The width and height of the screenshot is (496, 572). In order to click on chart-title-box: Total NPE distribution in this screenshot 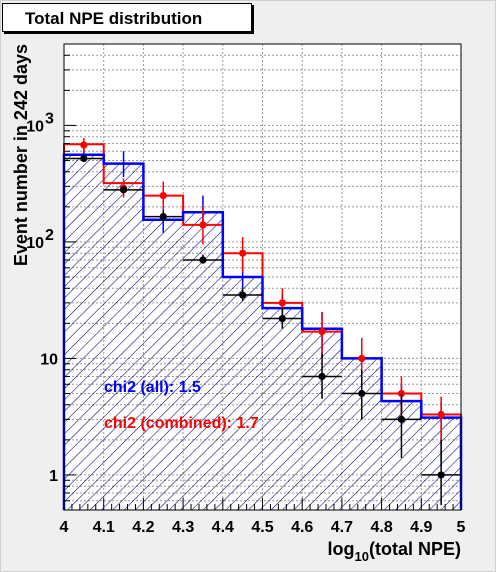, I will do `click(127, 17)`.